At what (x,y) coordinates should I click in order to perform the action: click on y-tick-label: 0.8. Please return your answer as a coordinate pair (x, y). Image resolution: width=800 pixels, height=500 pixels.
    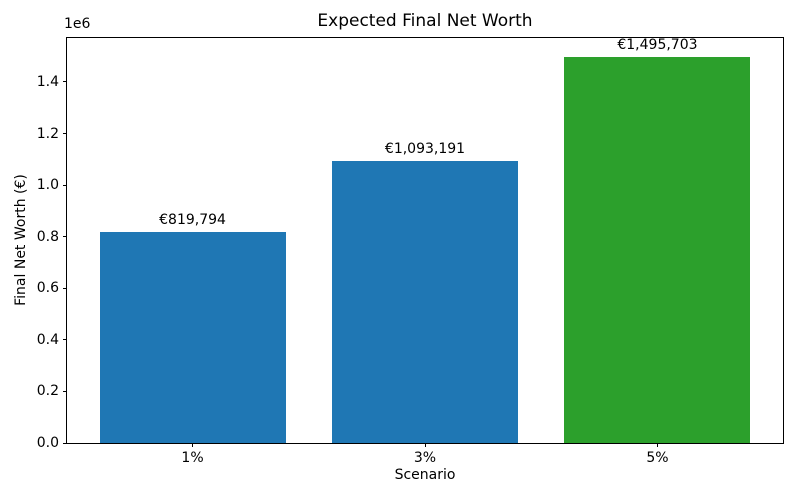
    Looking at the image, I should click on (47, 236).